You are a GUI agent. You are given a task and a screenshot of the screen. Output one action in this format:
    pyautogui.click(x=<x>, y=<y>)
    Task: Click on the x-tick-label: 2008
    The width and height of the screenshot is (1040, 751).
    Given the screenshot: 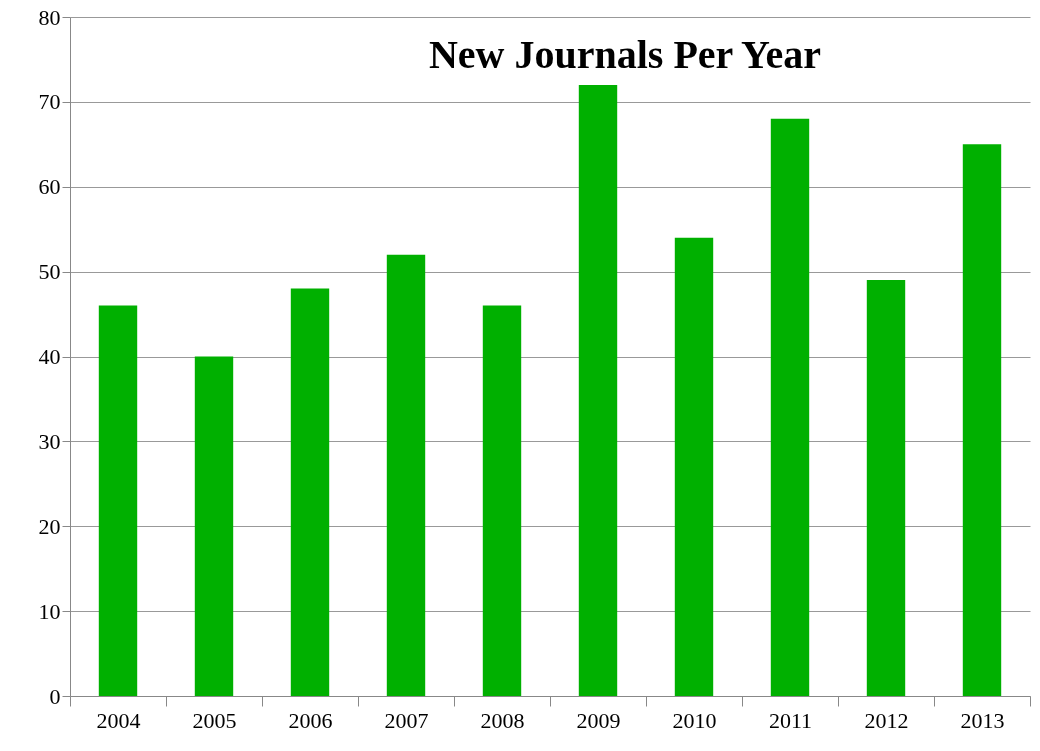 What is the action you would take?
    pyautogui.click(x=502, y=720)
    